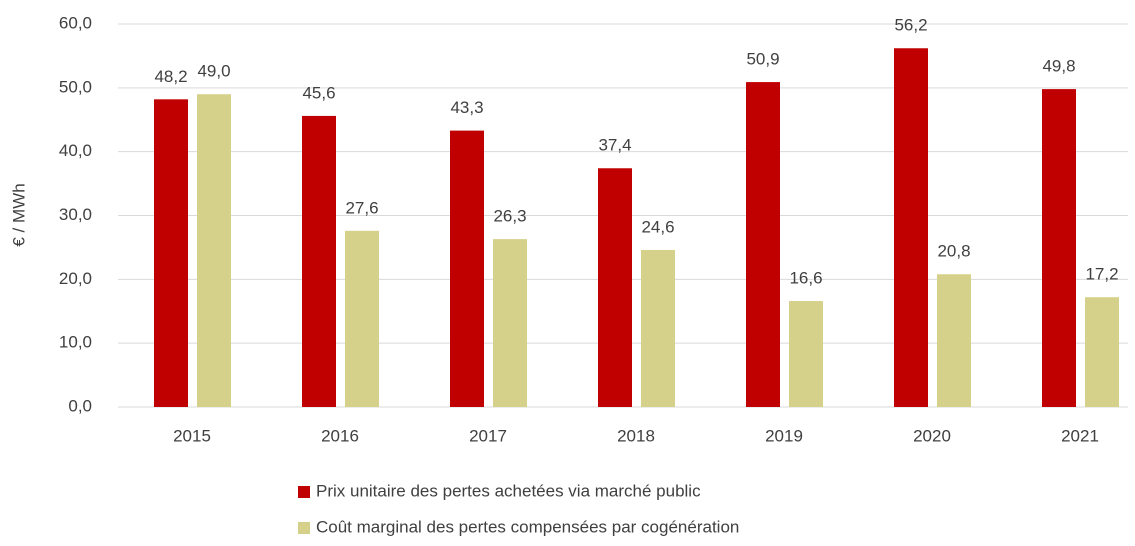 The width and height of the screenshot is (1135, 546). Describe the element at coordinates (762, 59) in the screenshot. I see `data-label: 50,9` at that location.